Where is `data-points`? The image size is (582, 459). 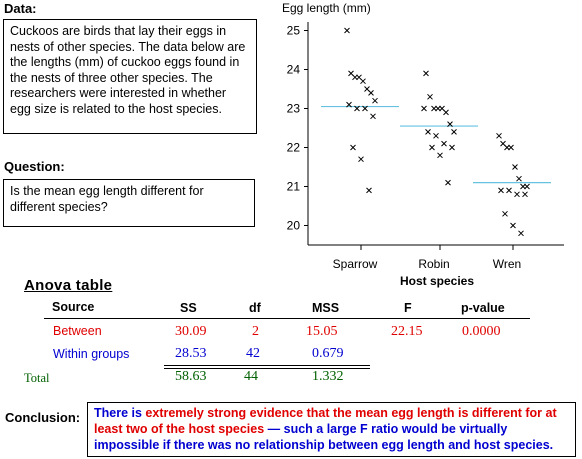 data-points is located at coordinates (437, 132).